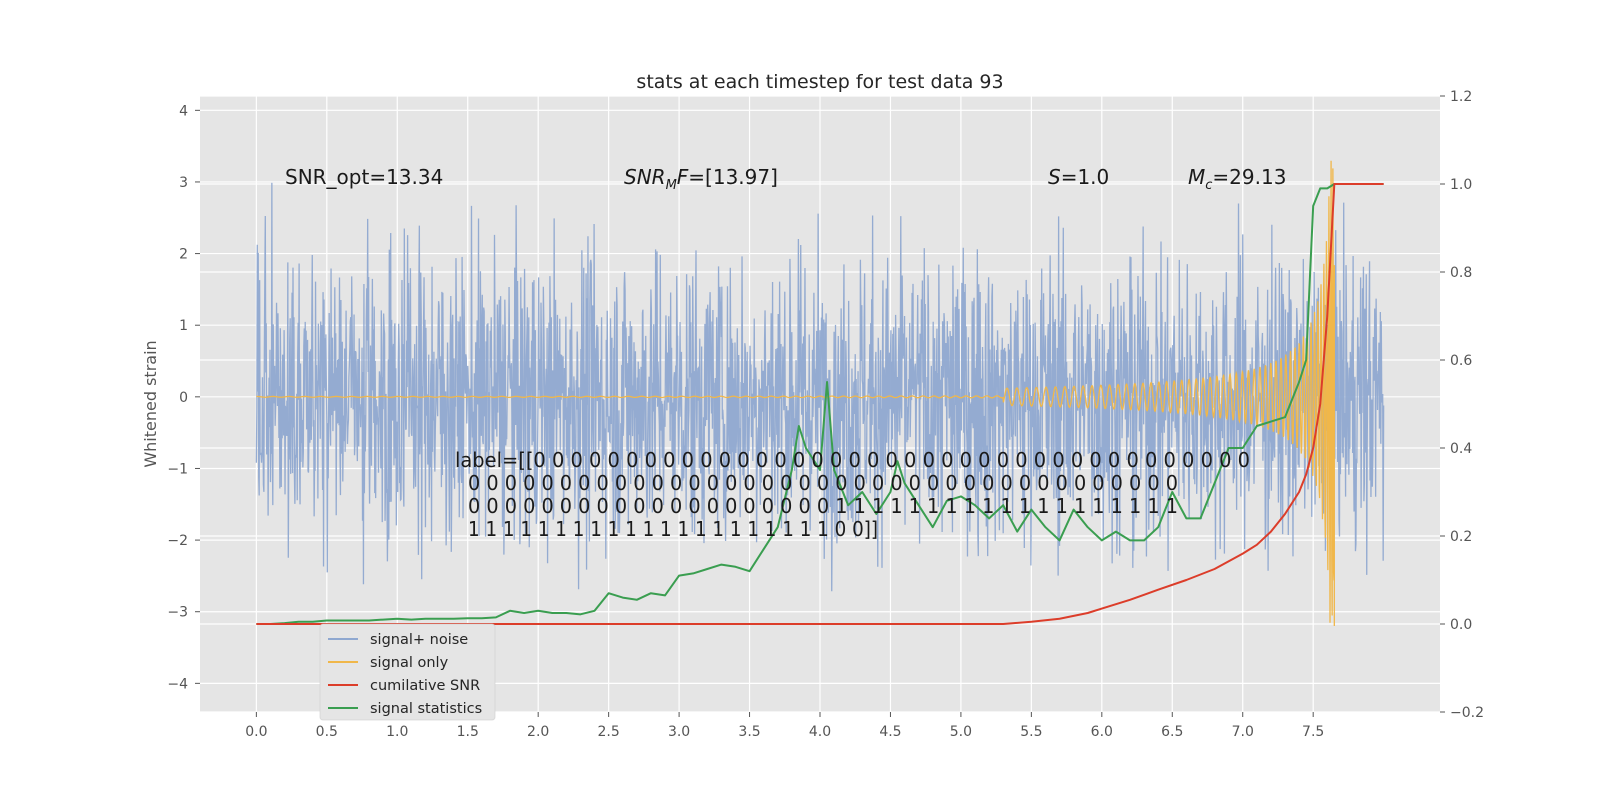 This screenshot has height=800, width=1600. What do you see at coordinates (177, 469) in the screenshot?
I see `y-tick-label-left: −1` at bounding box center [177, 469].